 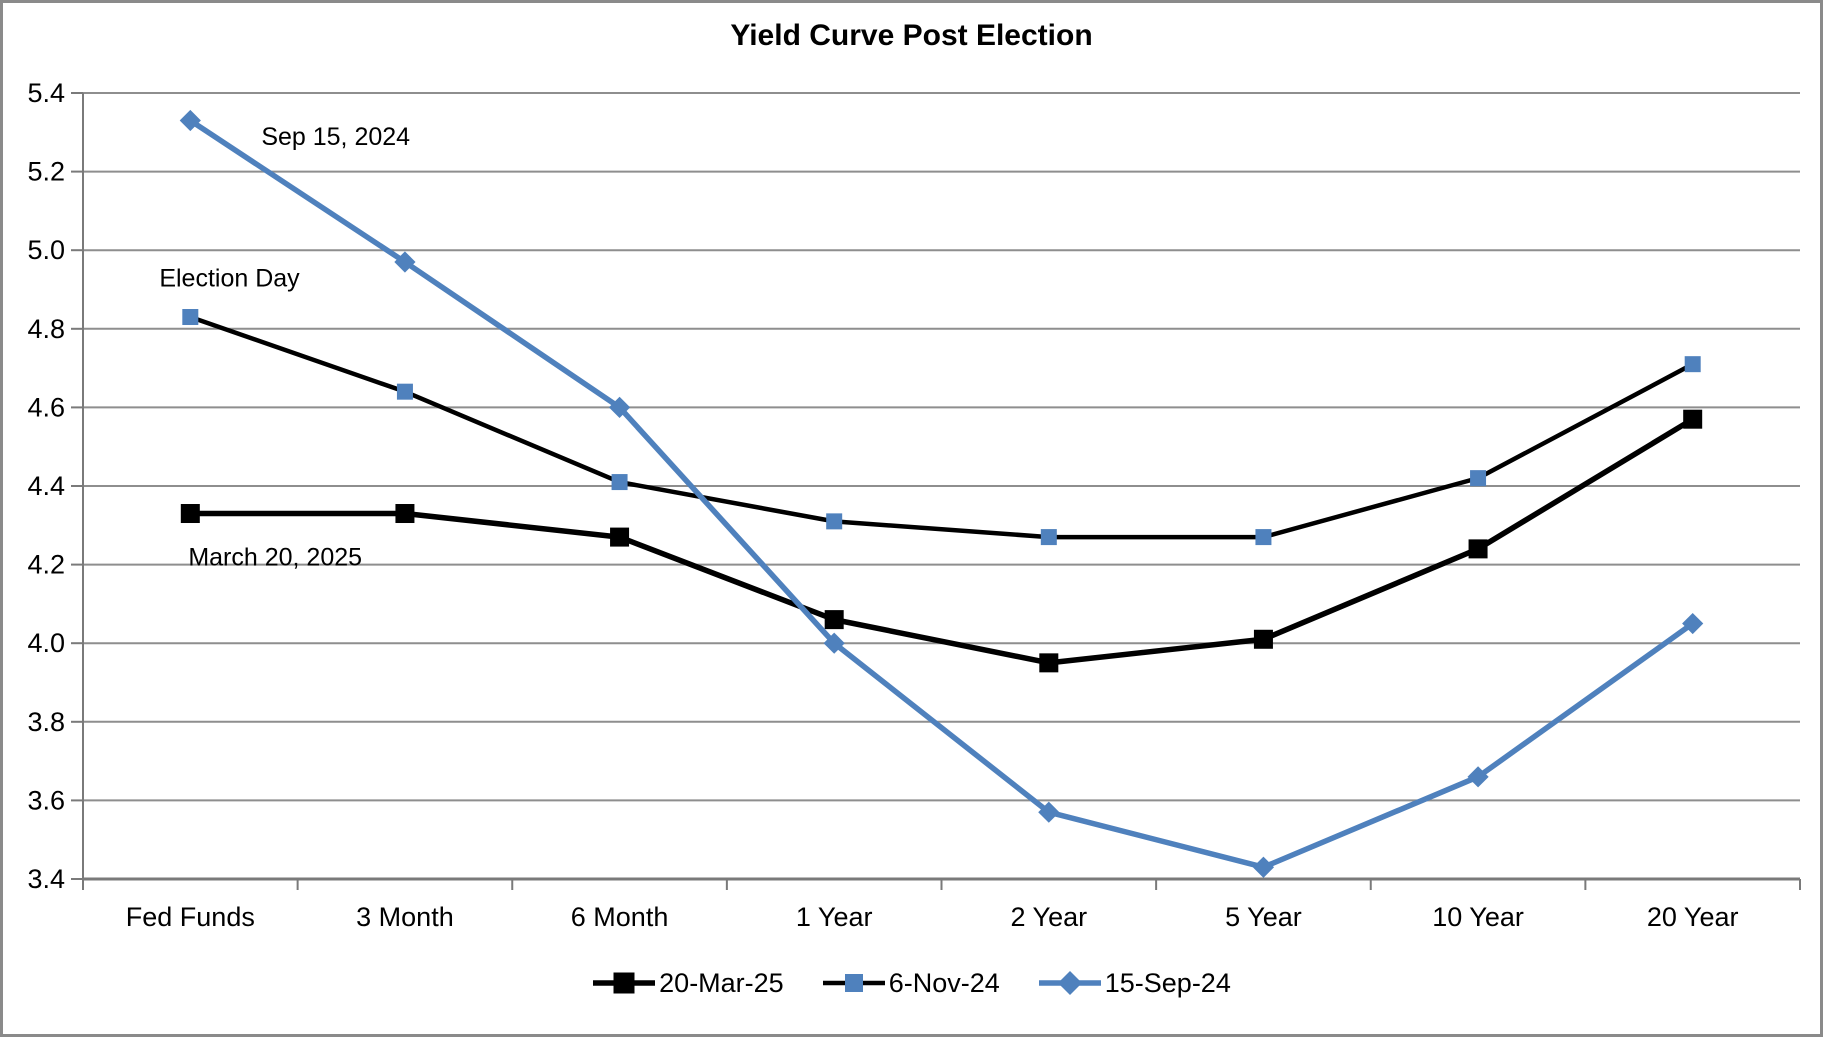 What do you see at coordinates (46, 329) in the screenshot?
I see `y-tick-label: 4.8` at bounding box center [46, 329].